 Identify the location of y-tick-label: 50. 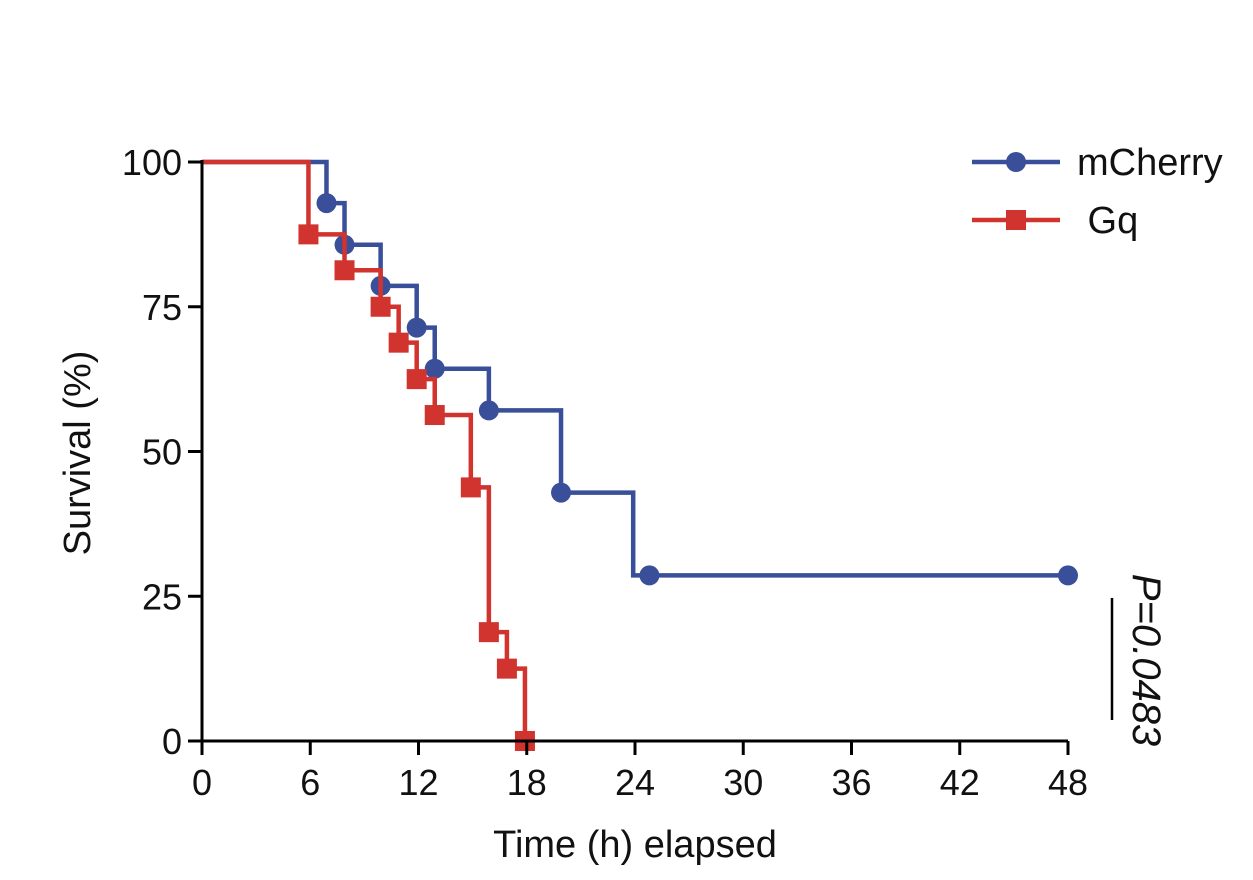
(162, 452).